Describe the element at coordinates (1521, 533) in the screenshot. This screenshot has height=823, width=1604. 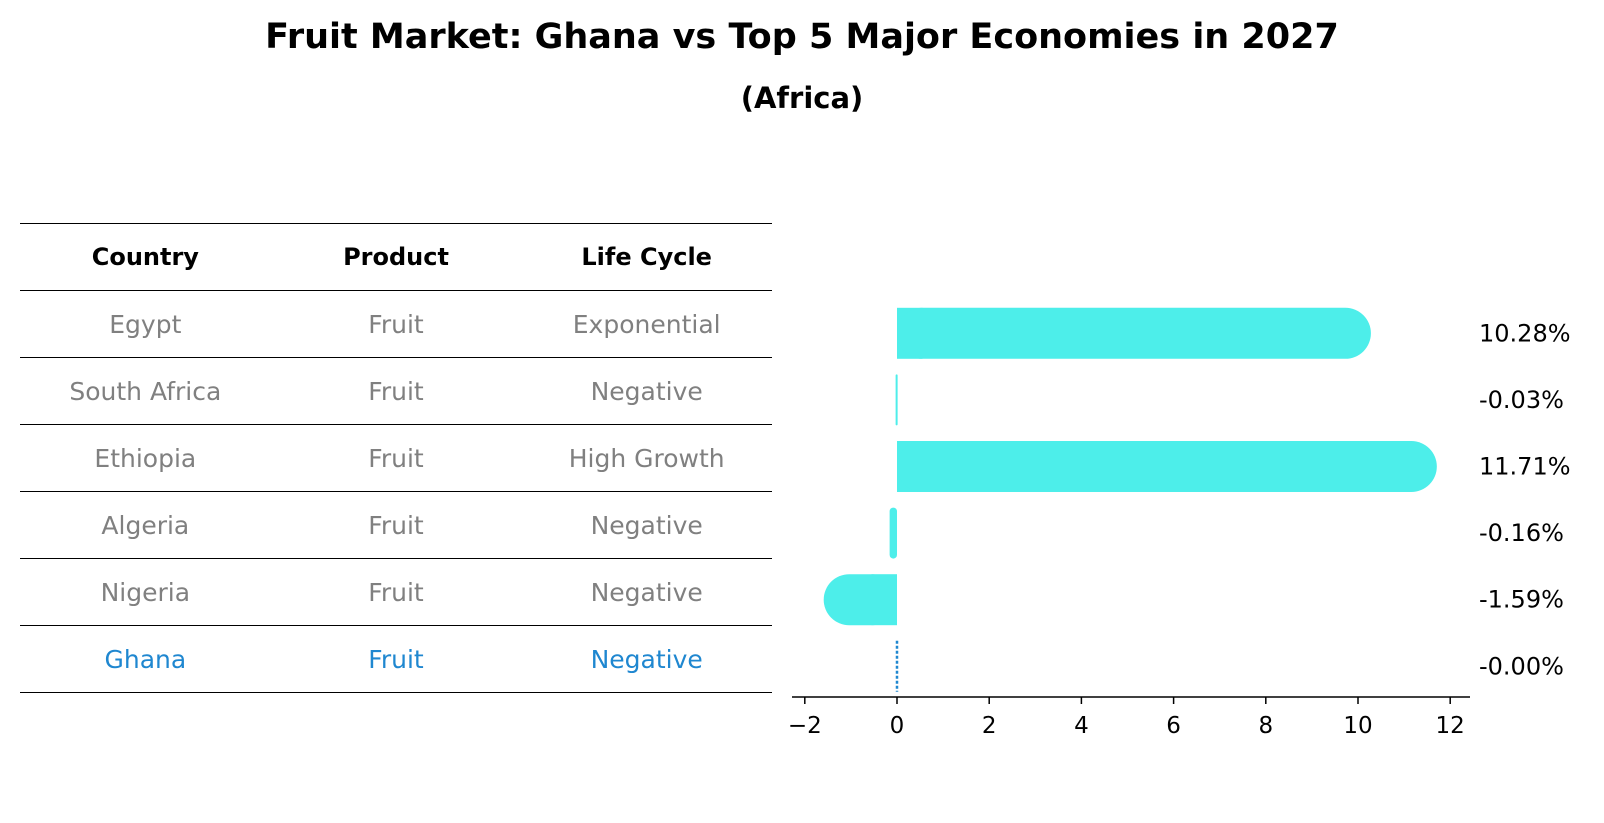
I see `value-label: -0.16%` at that location.